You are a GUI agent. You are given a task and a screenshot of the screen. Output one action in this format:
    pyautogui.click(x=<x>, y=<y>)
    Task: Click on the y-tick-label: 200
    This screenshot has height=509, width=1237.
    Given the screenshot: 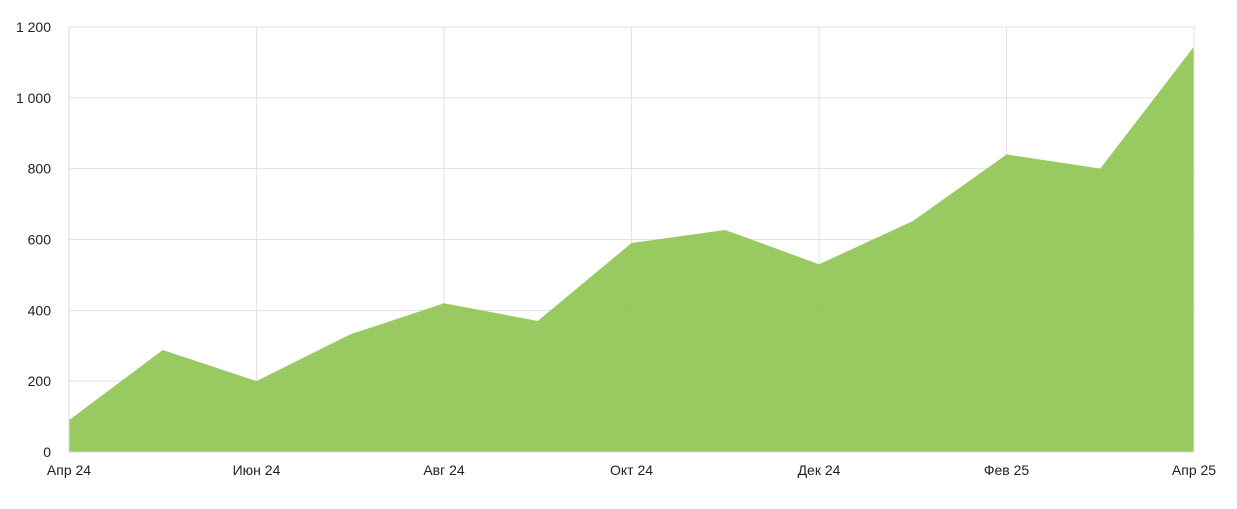 What is the action you would take?
    pyautogui.click(x=40, y=381)
    